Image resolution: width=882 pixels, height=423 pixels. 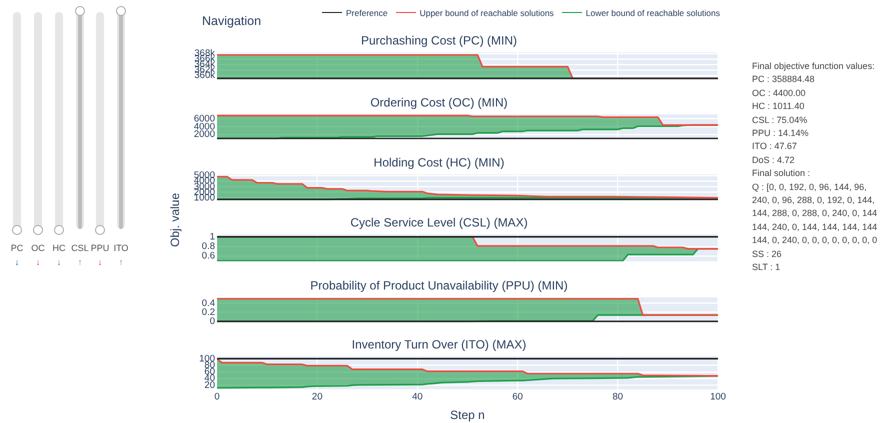 I want to click on chart-title: Ordering Cost (OC) (MIN), so click(x=439, y=103).